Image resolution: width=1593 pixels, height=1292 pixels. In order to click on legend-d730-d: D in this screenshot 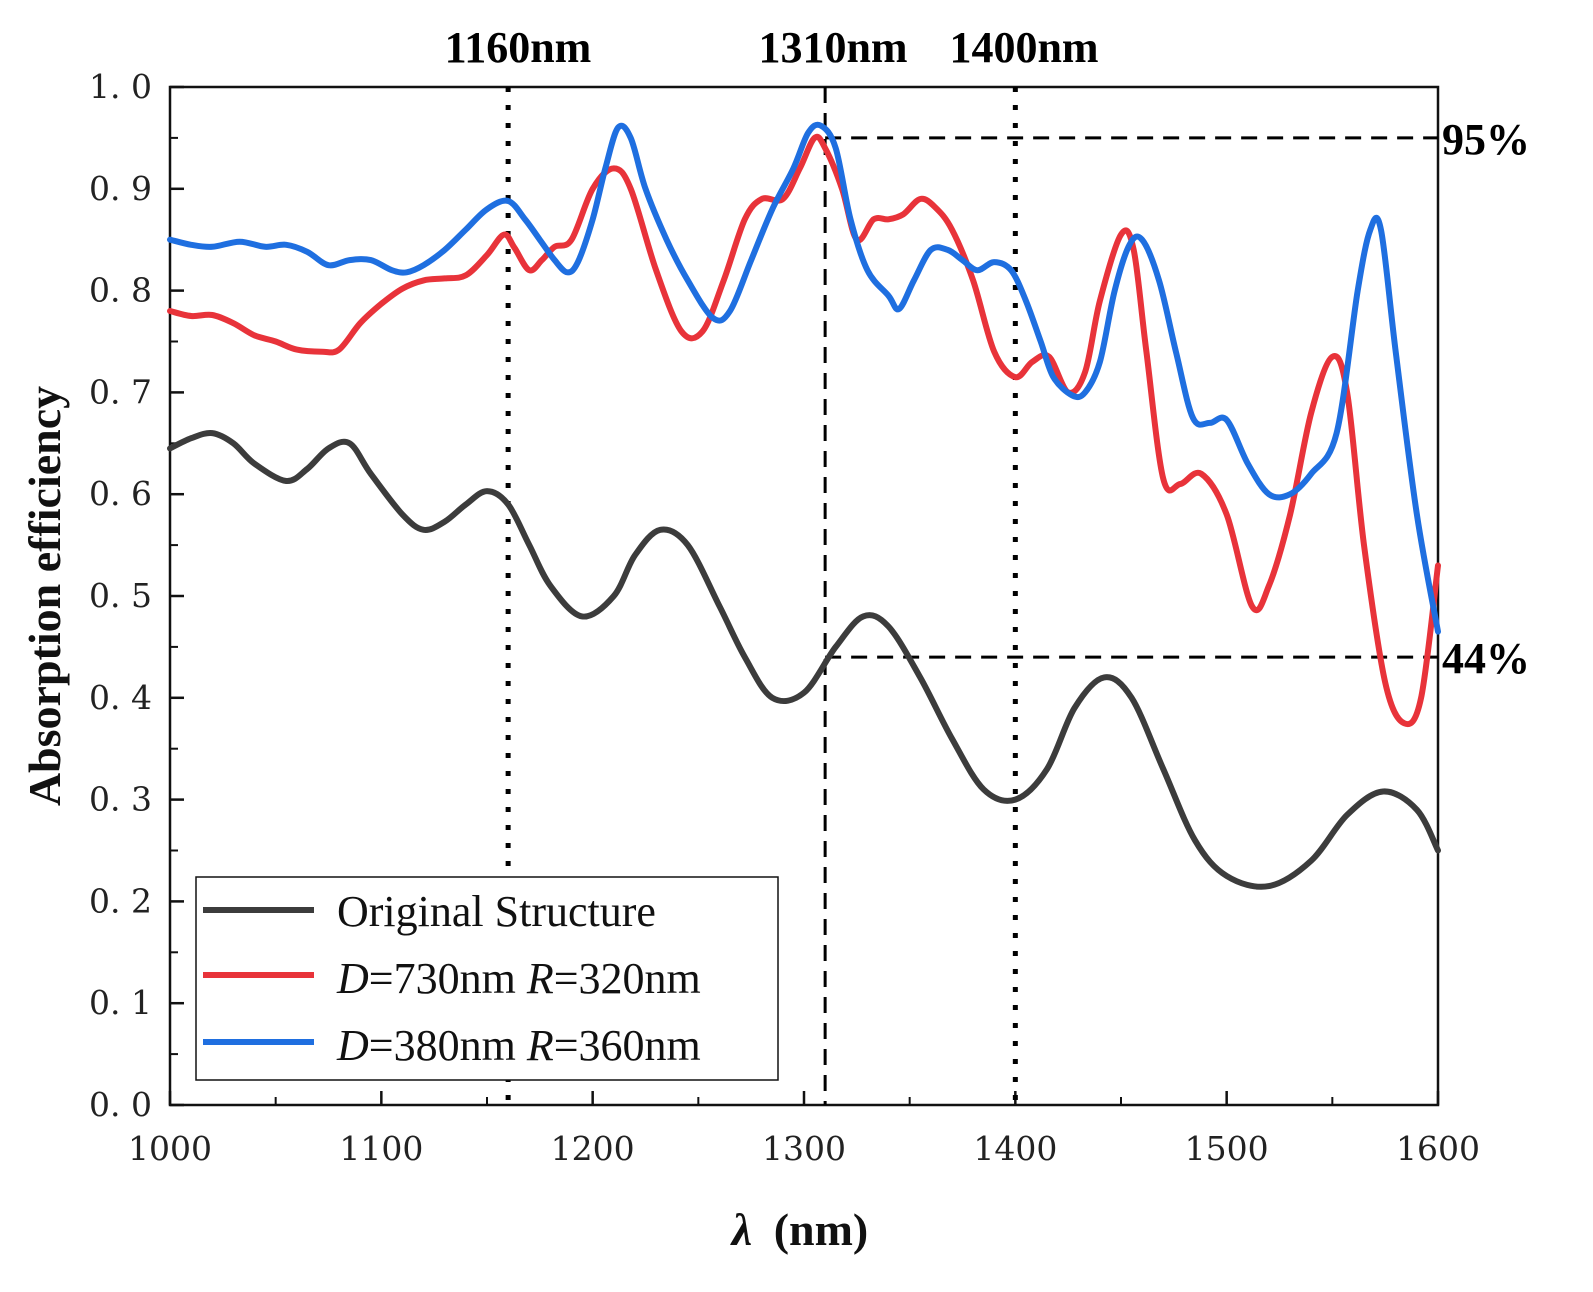, I will do `click(352, 978)`.